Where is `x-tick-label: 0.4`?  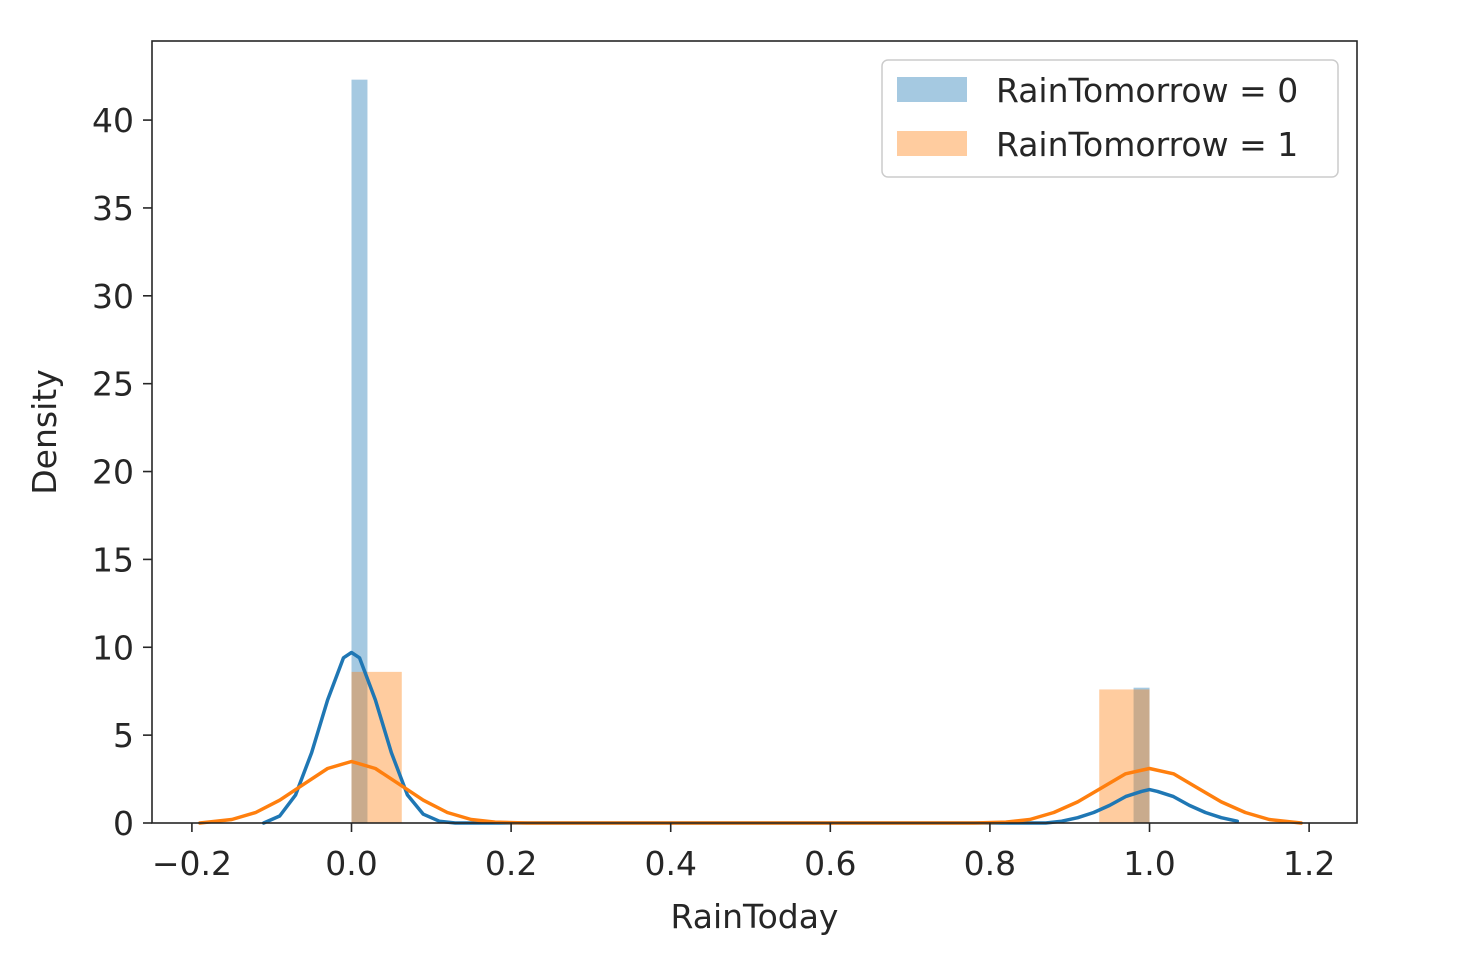
x-tick-label: 0.4 is located at coordinates (670, 863).